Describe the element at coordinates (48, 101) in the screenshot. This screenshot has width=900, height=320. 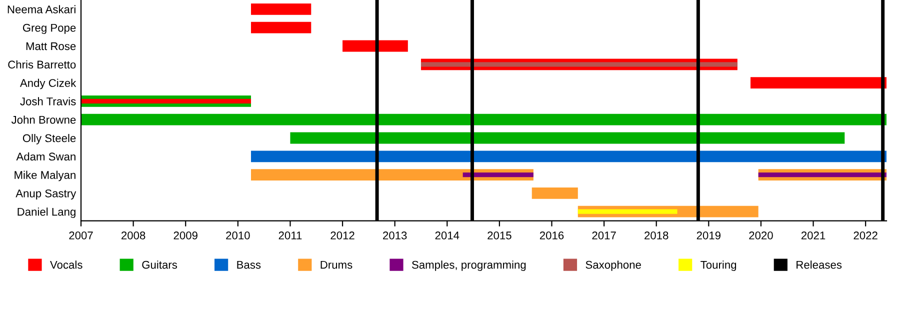
I see `y-tick-label: Josh Travis` at that location.